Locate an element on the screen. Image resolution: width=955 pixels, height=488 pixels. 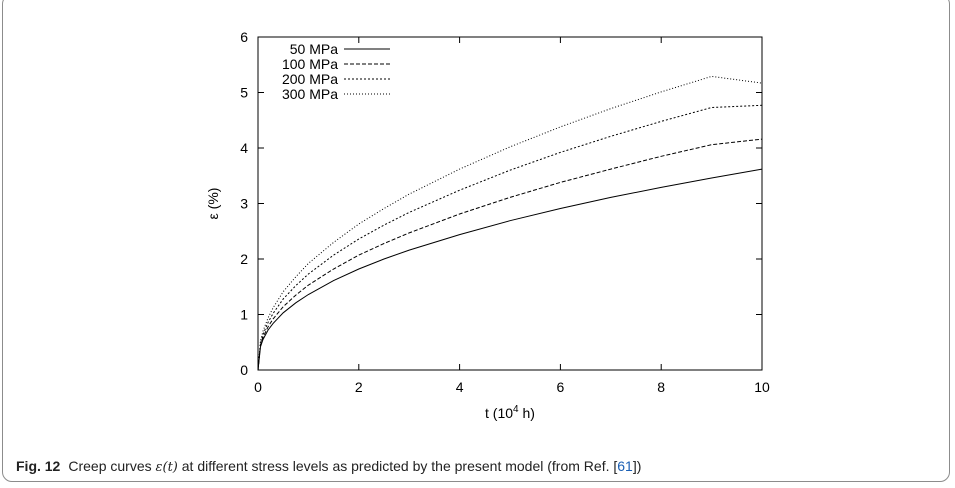
y-tick-label: 1 is located at coordinates (244, 315).